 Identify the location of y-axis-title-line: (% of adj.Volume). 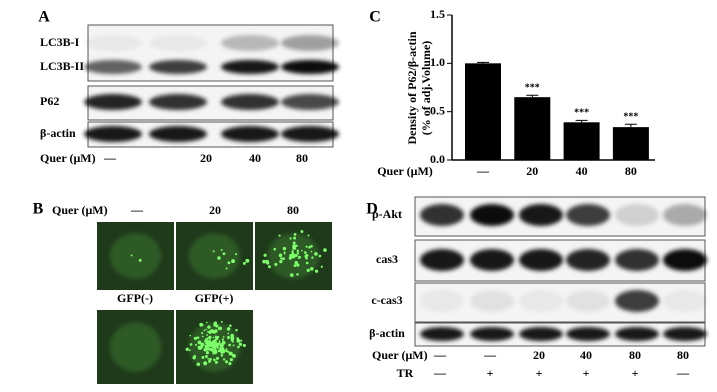
(426, 88).